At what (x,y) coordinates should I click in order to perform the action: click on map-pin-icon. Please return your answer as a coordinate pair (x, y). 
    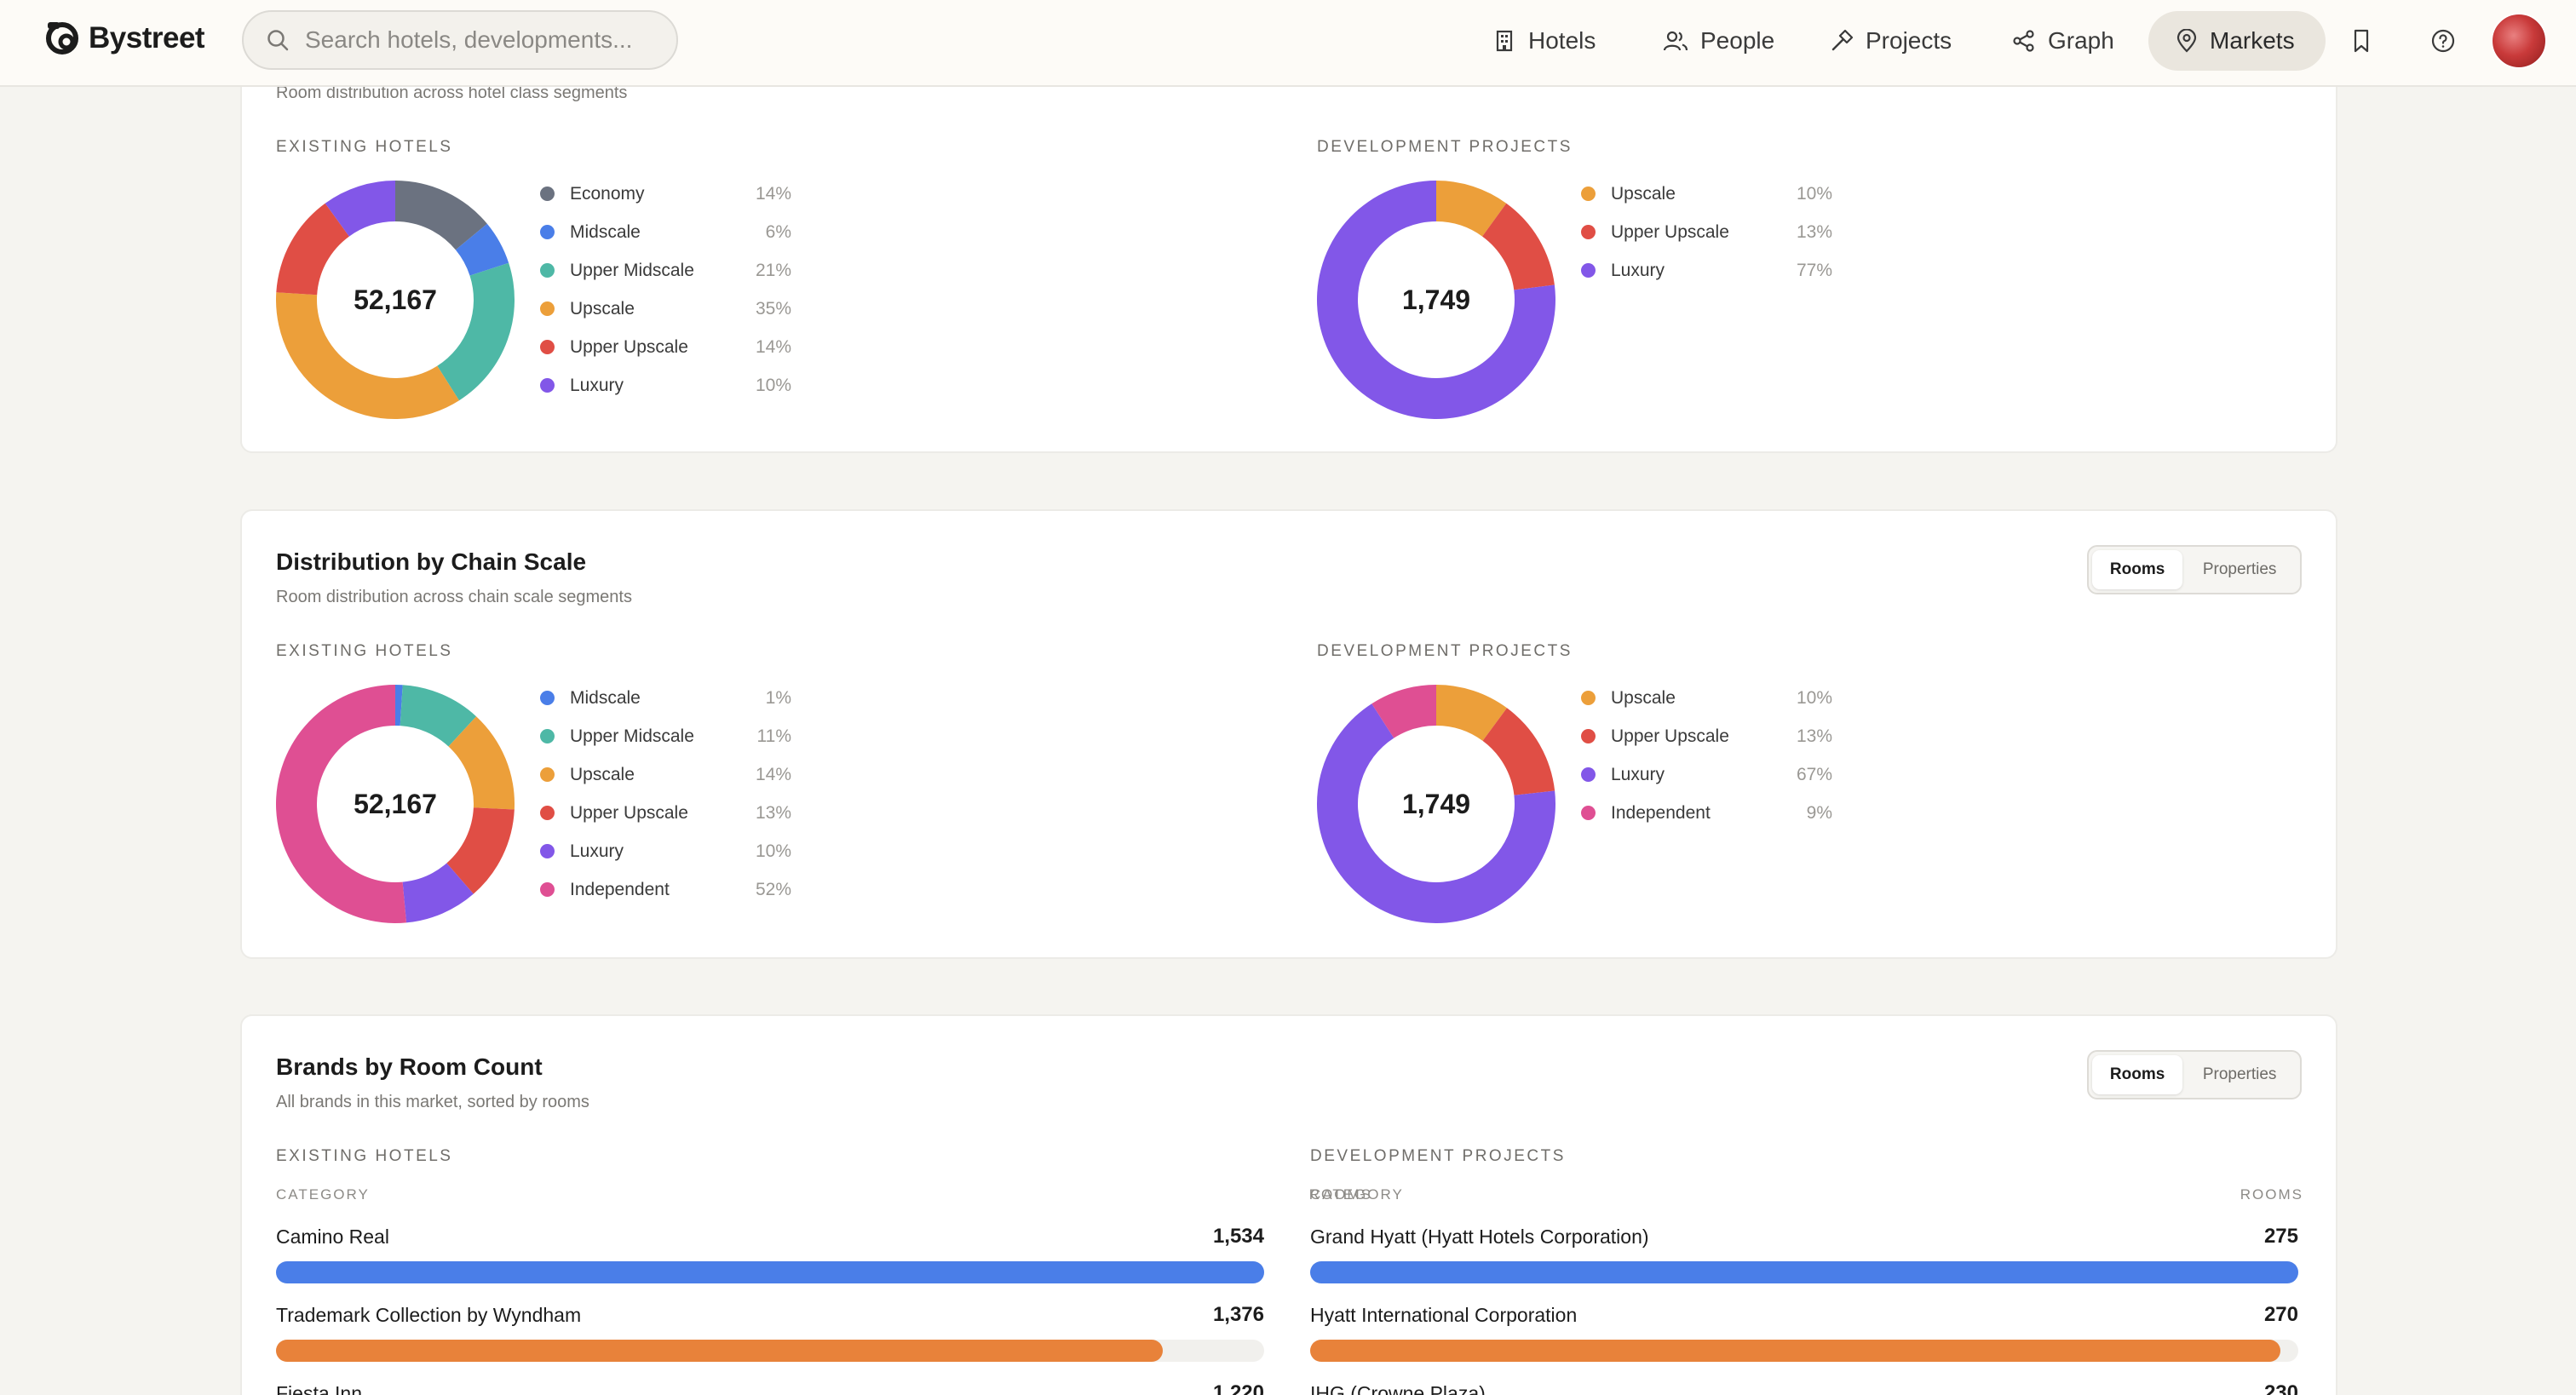
    Looking at the image, I should click on (2186, 41).